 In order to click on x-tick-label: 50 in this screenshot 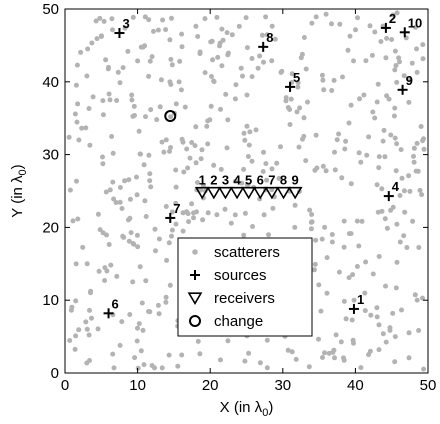, I will do `click(428, 385)`.